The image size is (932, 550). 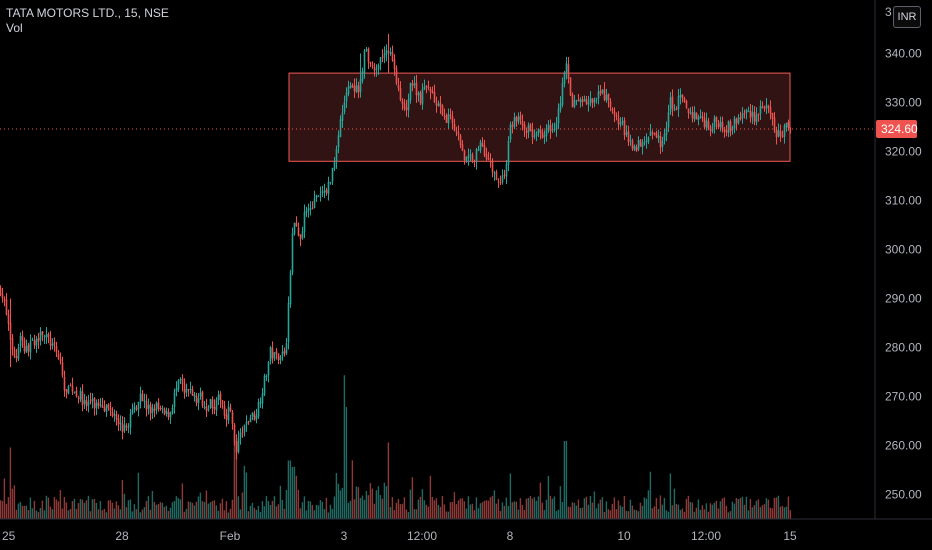 I want to click on time-tick-label: 10, so click(x=624, y=536).